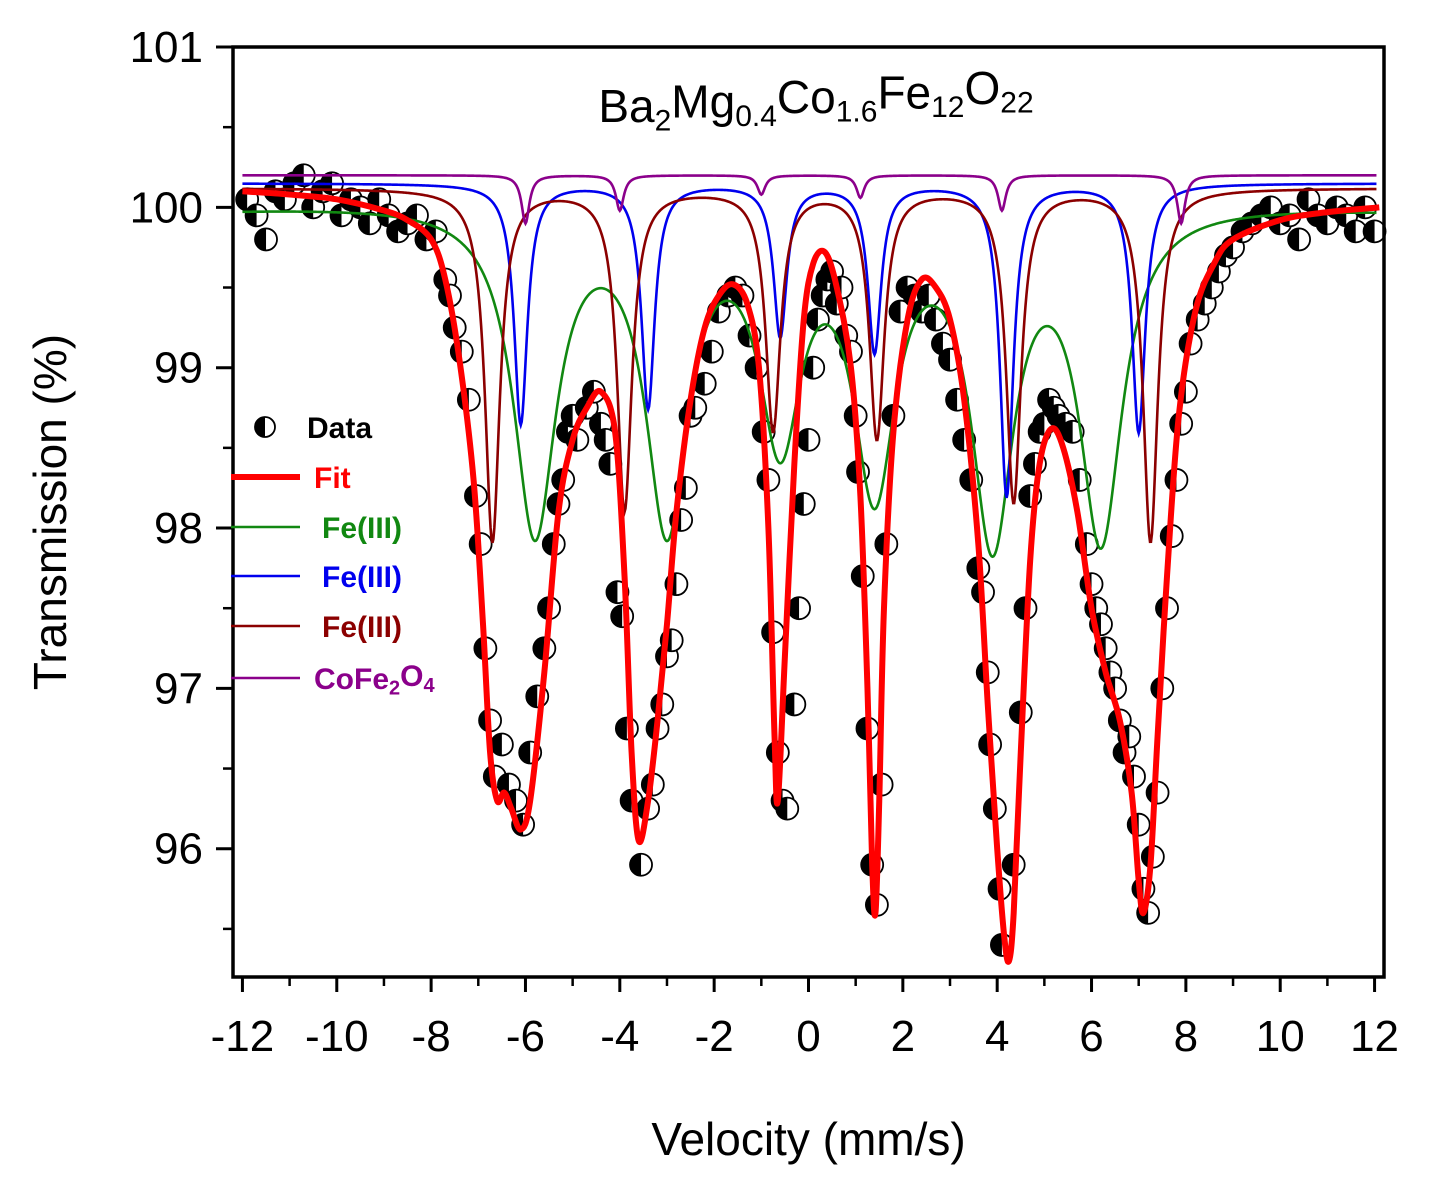  Describe the element at coordinates (429, 686) in the screenshot. I see `text-part: 4` at that location.